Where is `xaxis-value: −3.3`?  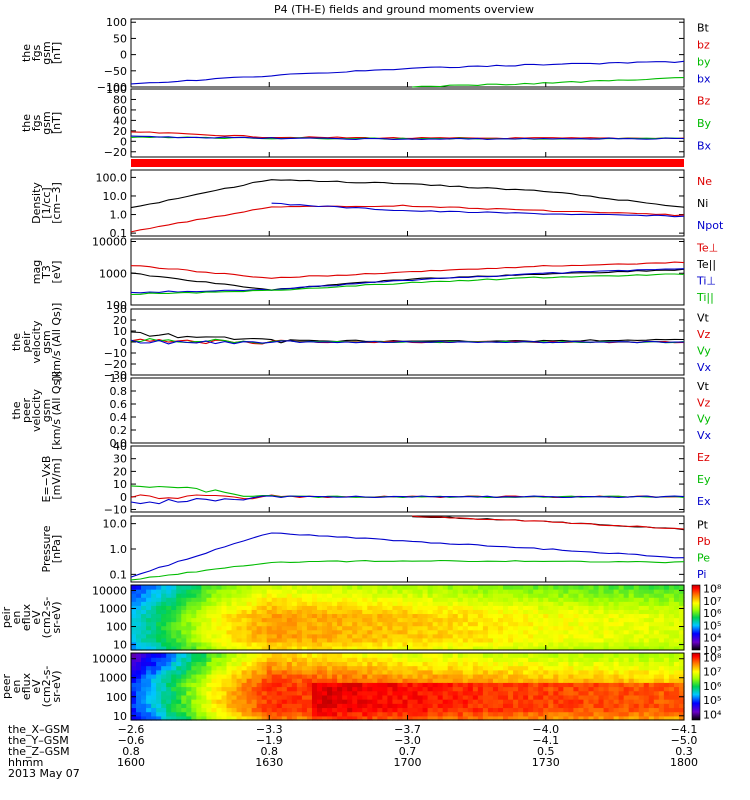
xaxis-value: −3.3 is located at coordinates (269, 729).